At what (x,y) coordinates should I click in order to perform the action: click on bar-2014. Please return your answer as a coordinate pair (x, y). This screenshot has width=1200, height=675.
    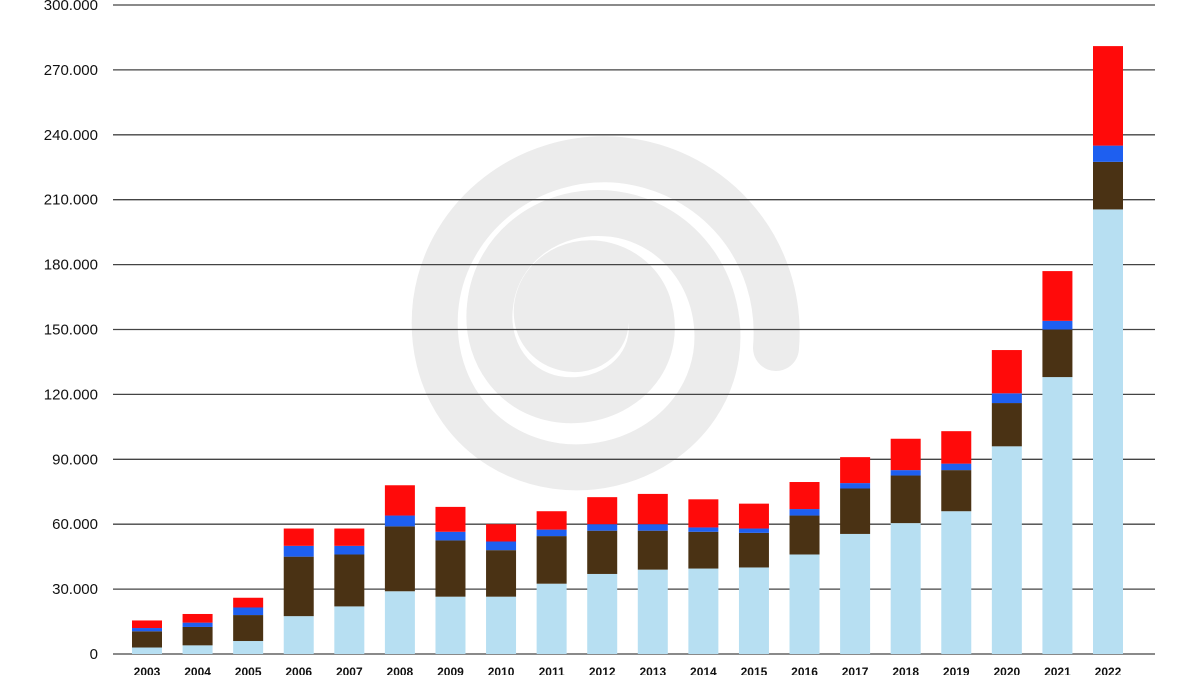
    Looking at the image, I should click on (703, 576).